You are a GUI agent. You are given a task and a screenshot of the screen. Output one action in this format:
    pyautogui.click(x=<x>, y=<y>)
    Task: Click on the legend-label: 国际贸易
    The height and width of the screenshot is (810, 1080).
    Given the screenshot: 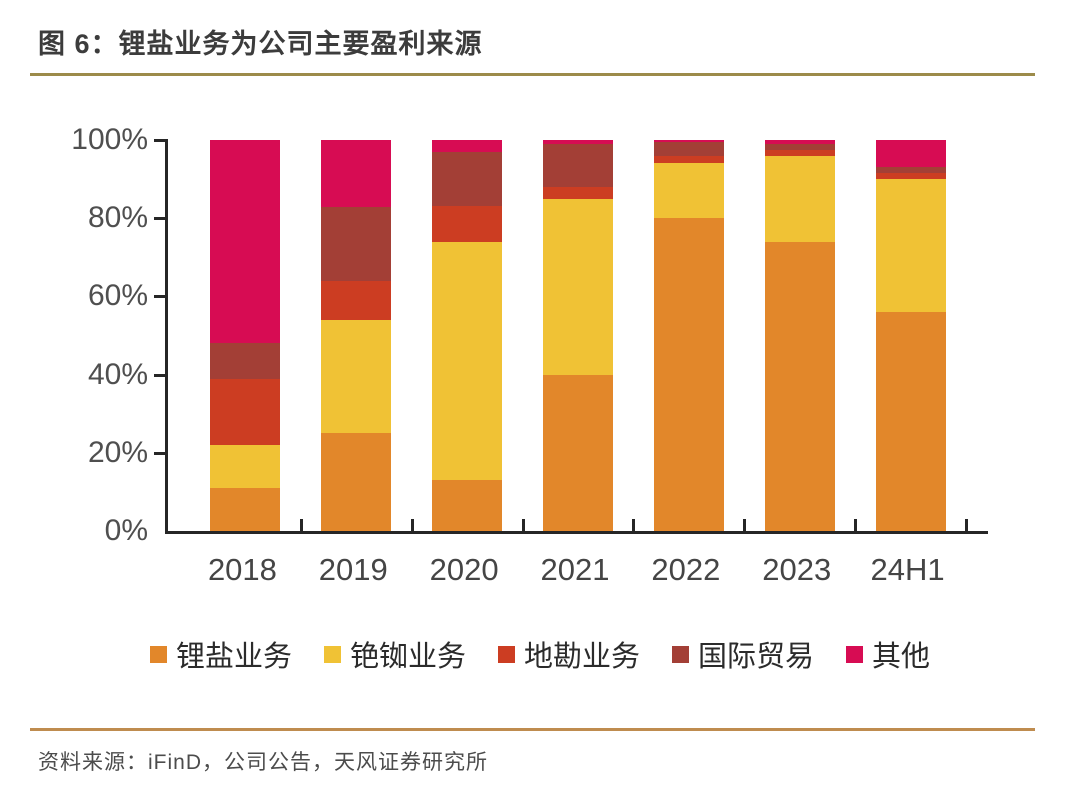 What is the action you would take?
    pyautogui.click(x=756, y=657)
    